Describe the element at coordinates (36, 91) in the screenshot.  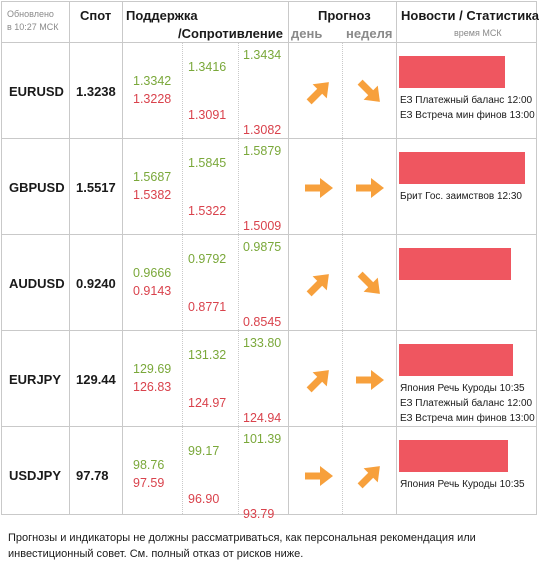
I see `pair-label: EURUSD` at that location.